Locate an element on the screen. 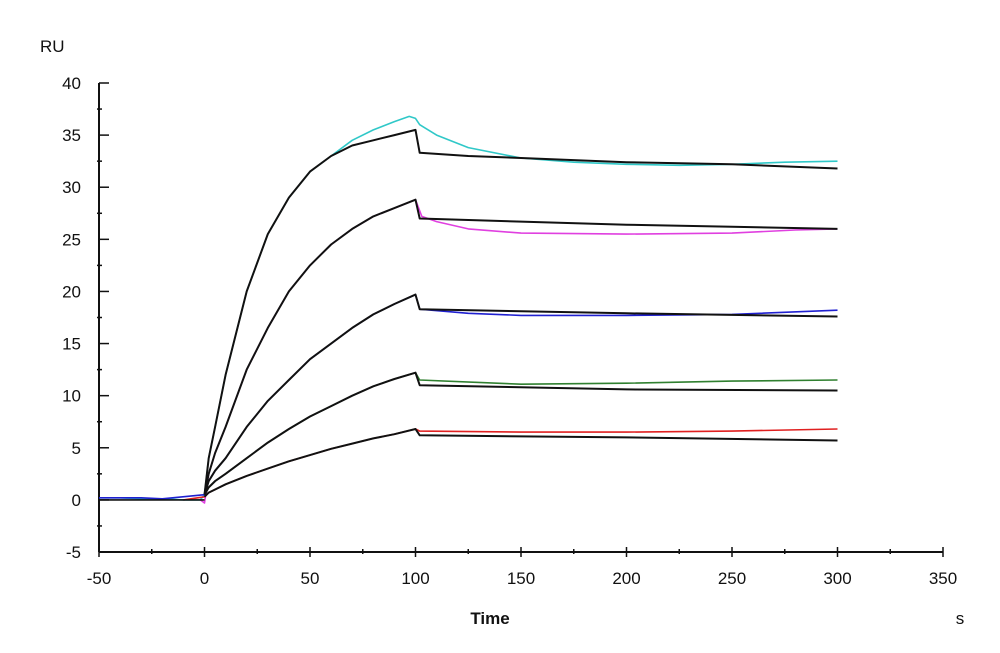  x-tick-label: 100 is located at coordinates (415, 578).